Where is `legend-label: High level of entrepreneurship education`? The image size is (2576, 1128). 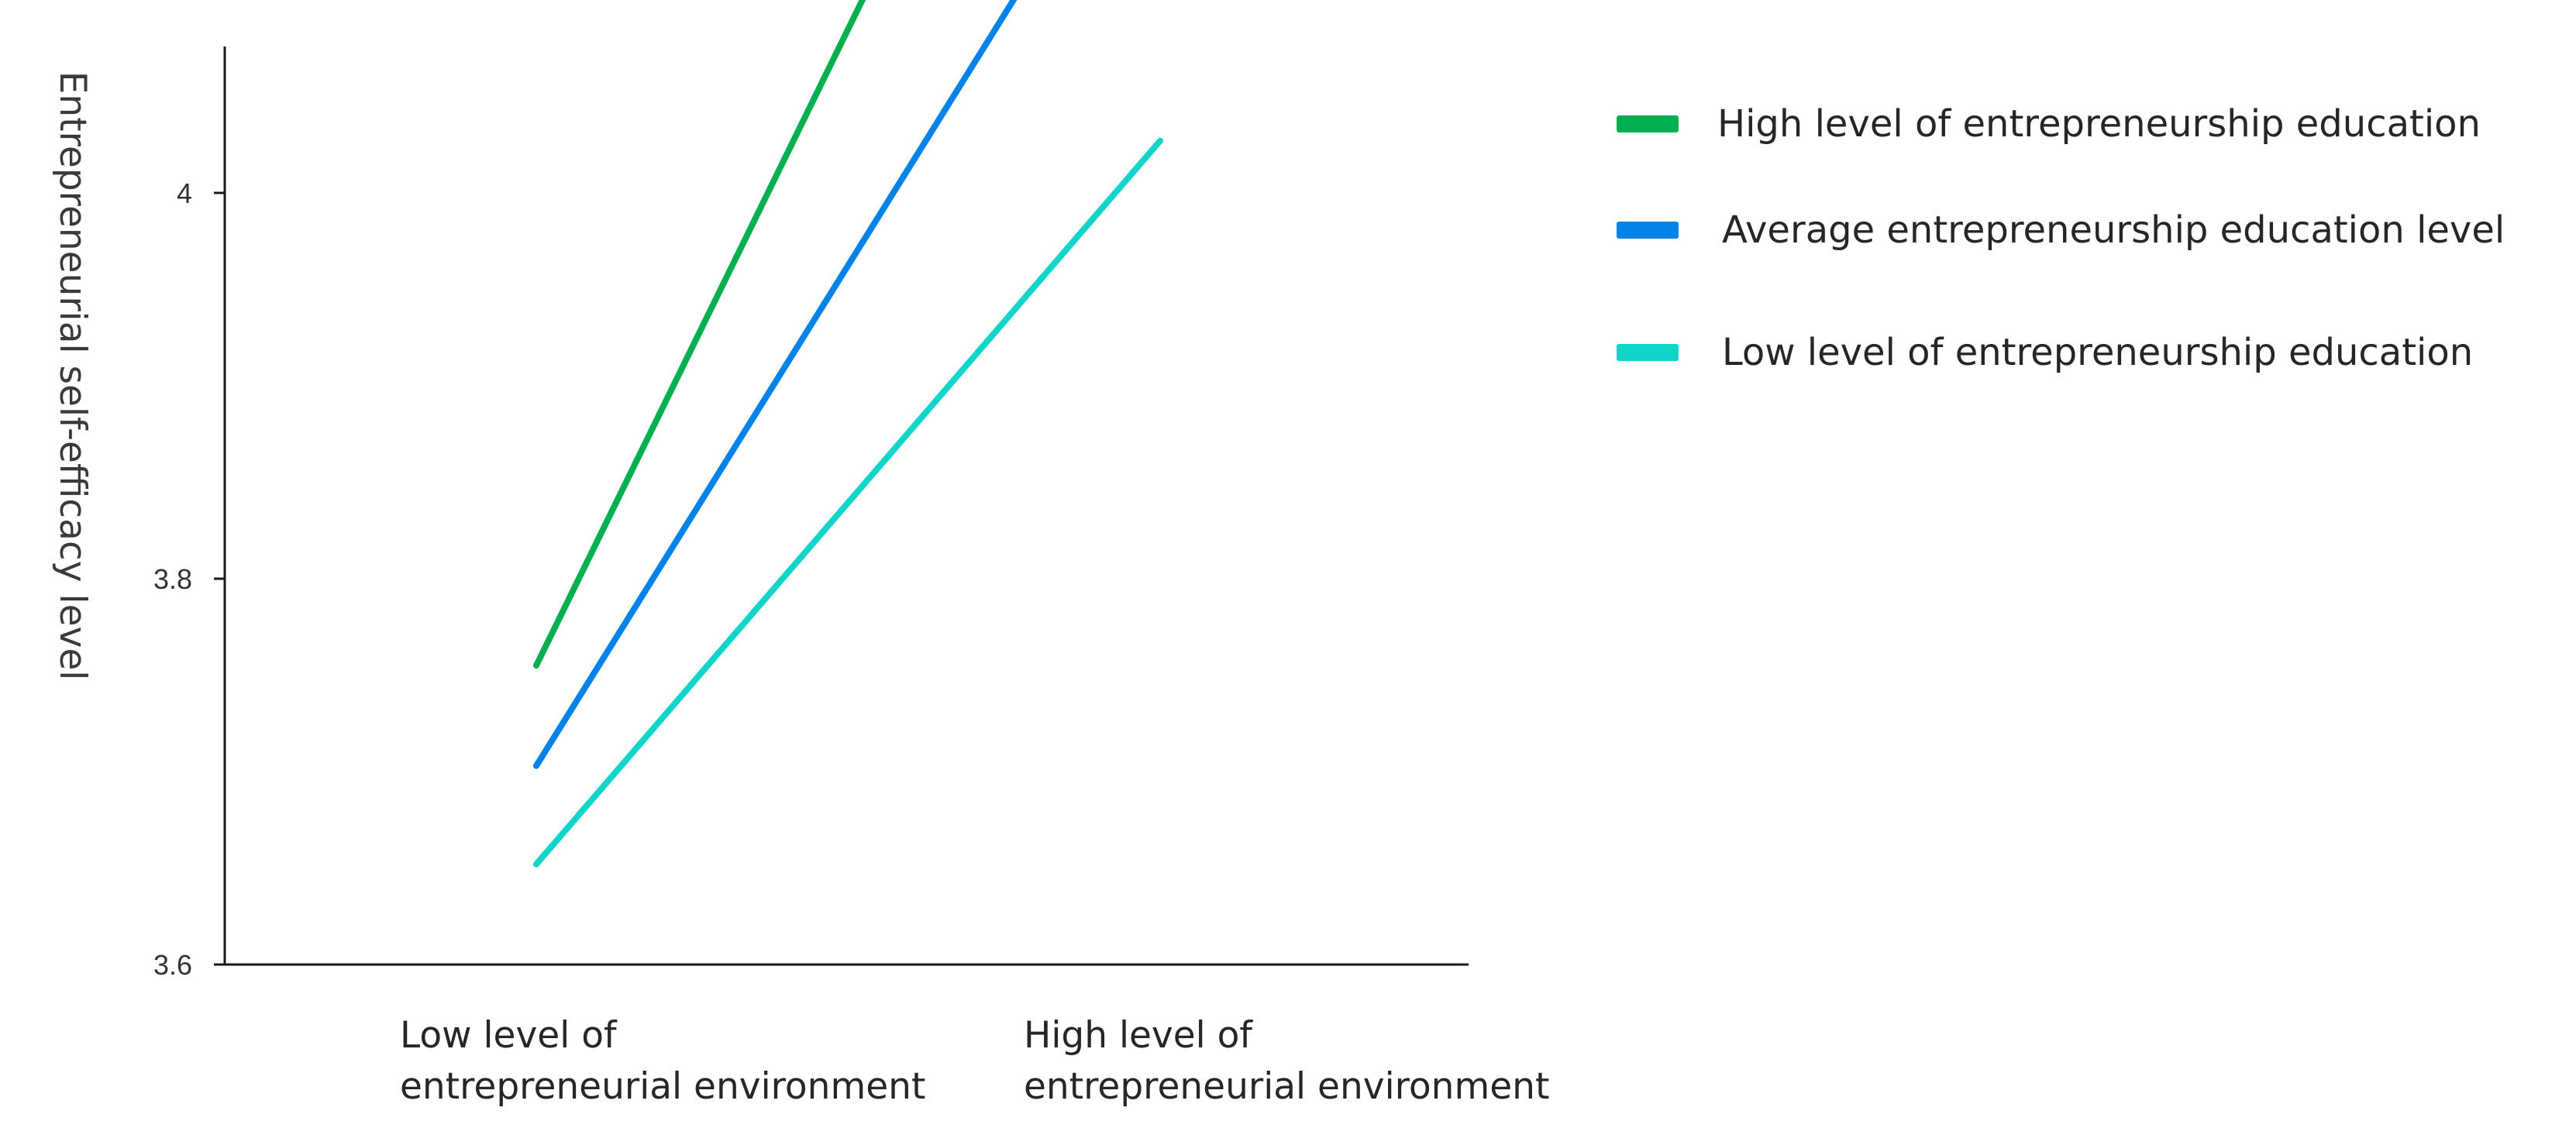
legend-label: High level of entrepreneurship education is located at coordinates (2099, 124).